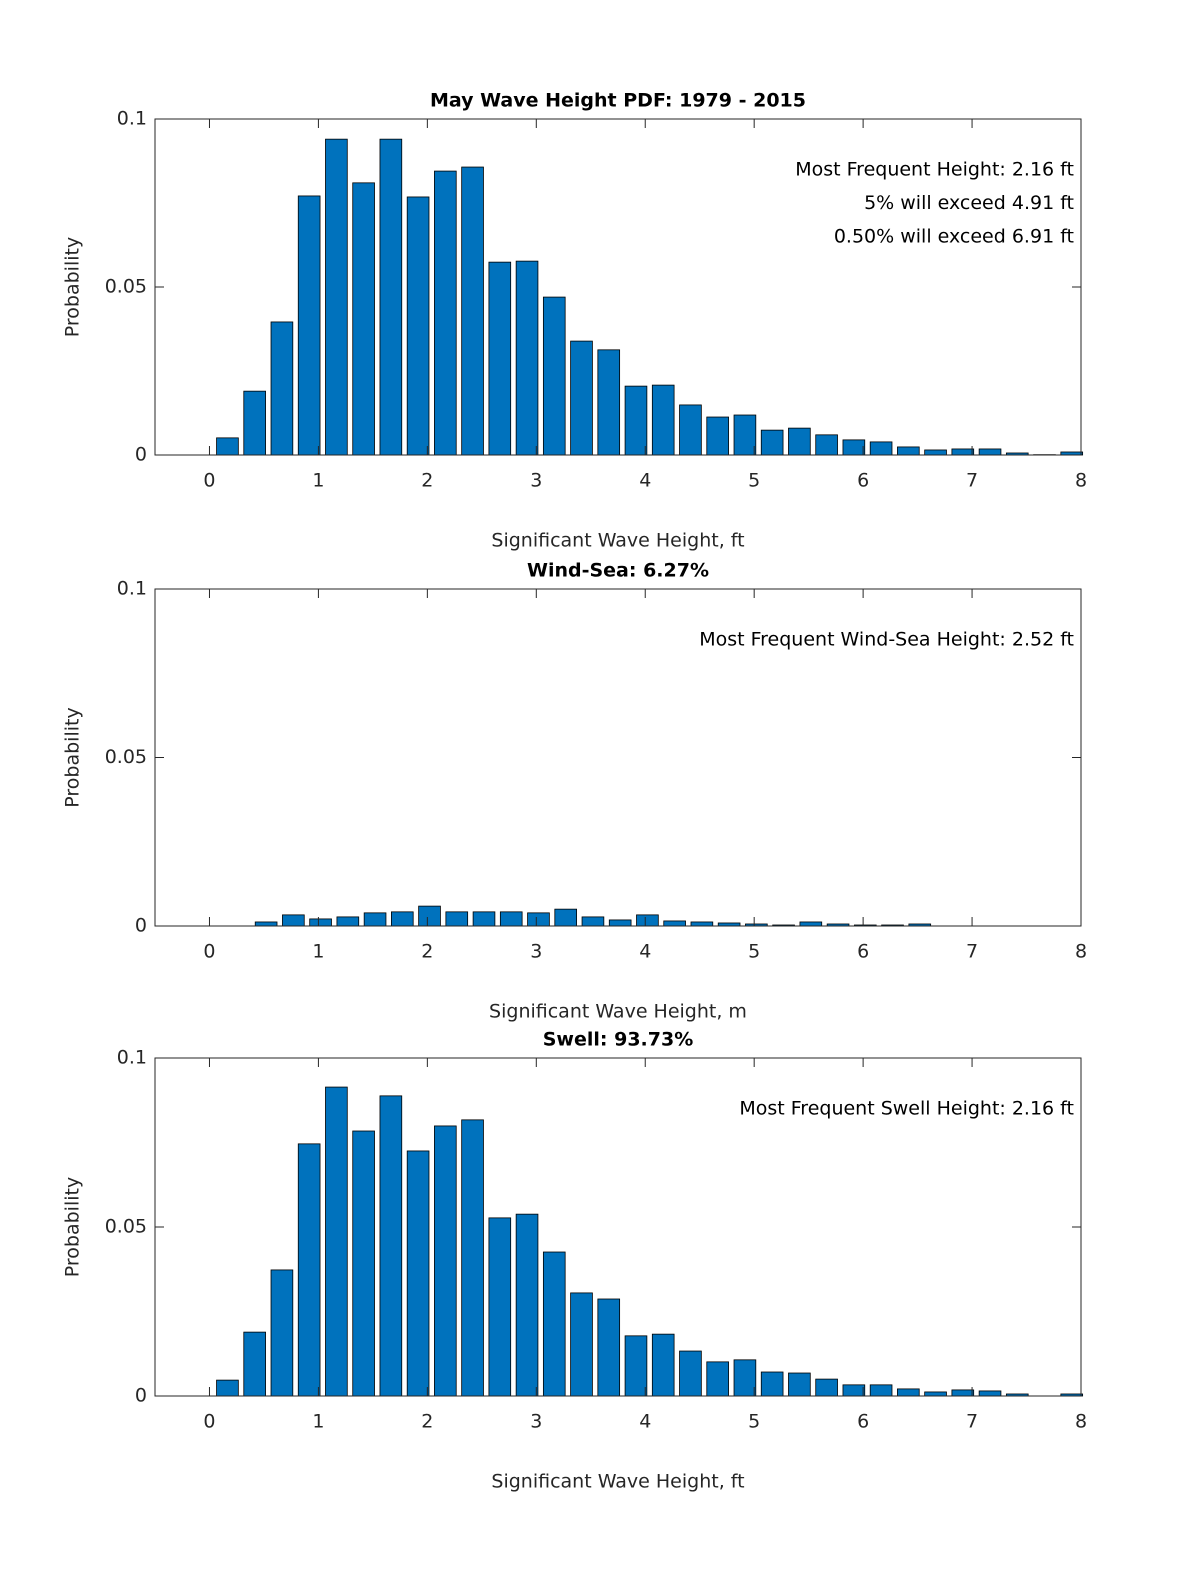  I want to click on x-axis-label: Significant Wave Height, ft, so click(617, 541).